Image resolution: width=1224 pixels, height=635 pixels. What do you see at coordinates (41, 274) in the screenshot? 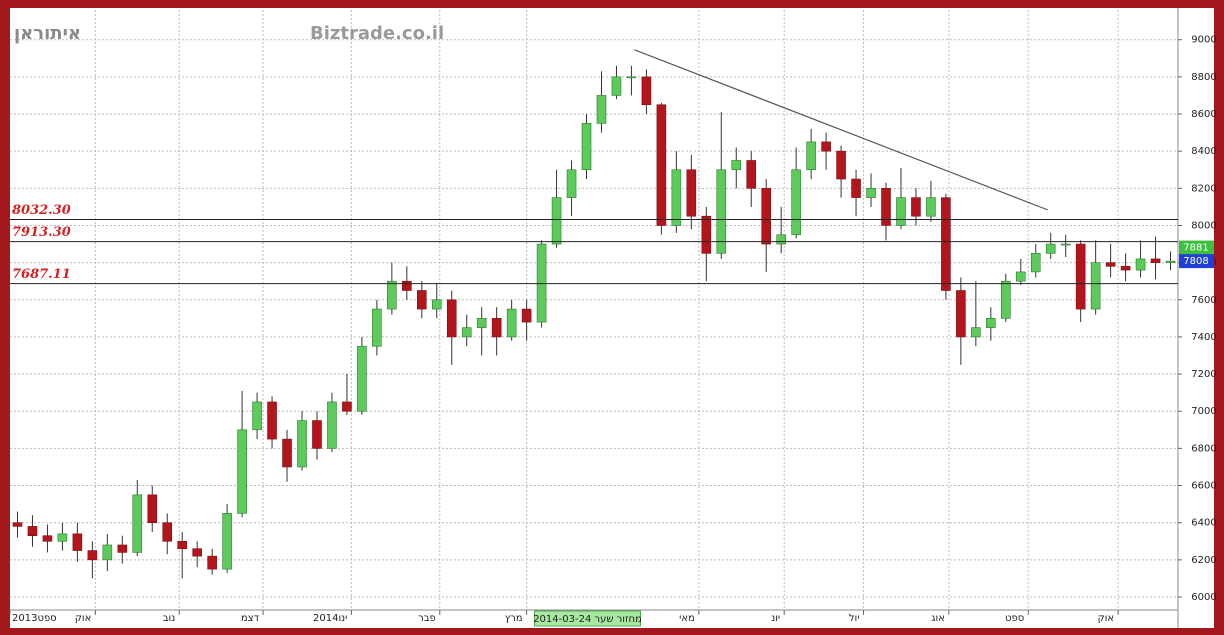
I see `level-label: 7687.11` at bounding box center [41, 274].